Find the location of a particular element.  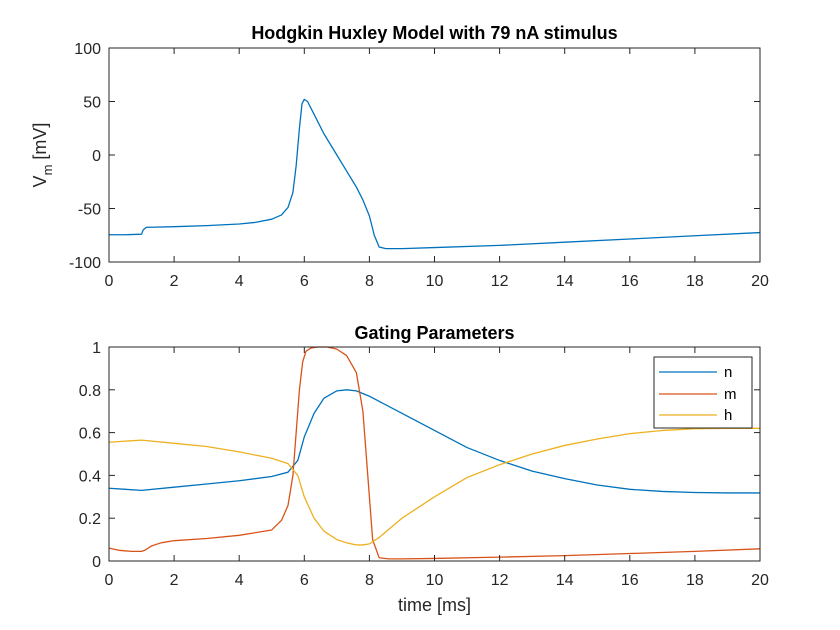

gating-ytick-label: 0.6 is located at coordinates (90, 434).